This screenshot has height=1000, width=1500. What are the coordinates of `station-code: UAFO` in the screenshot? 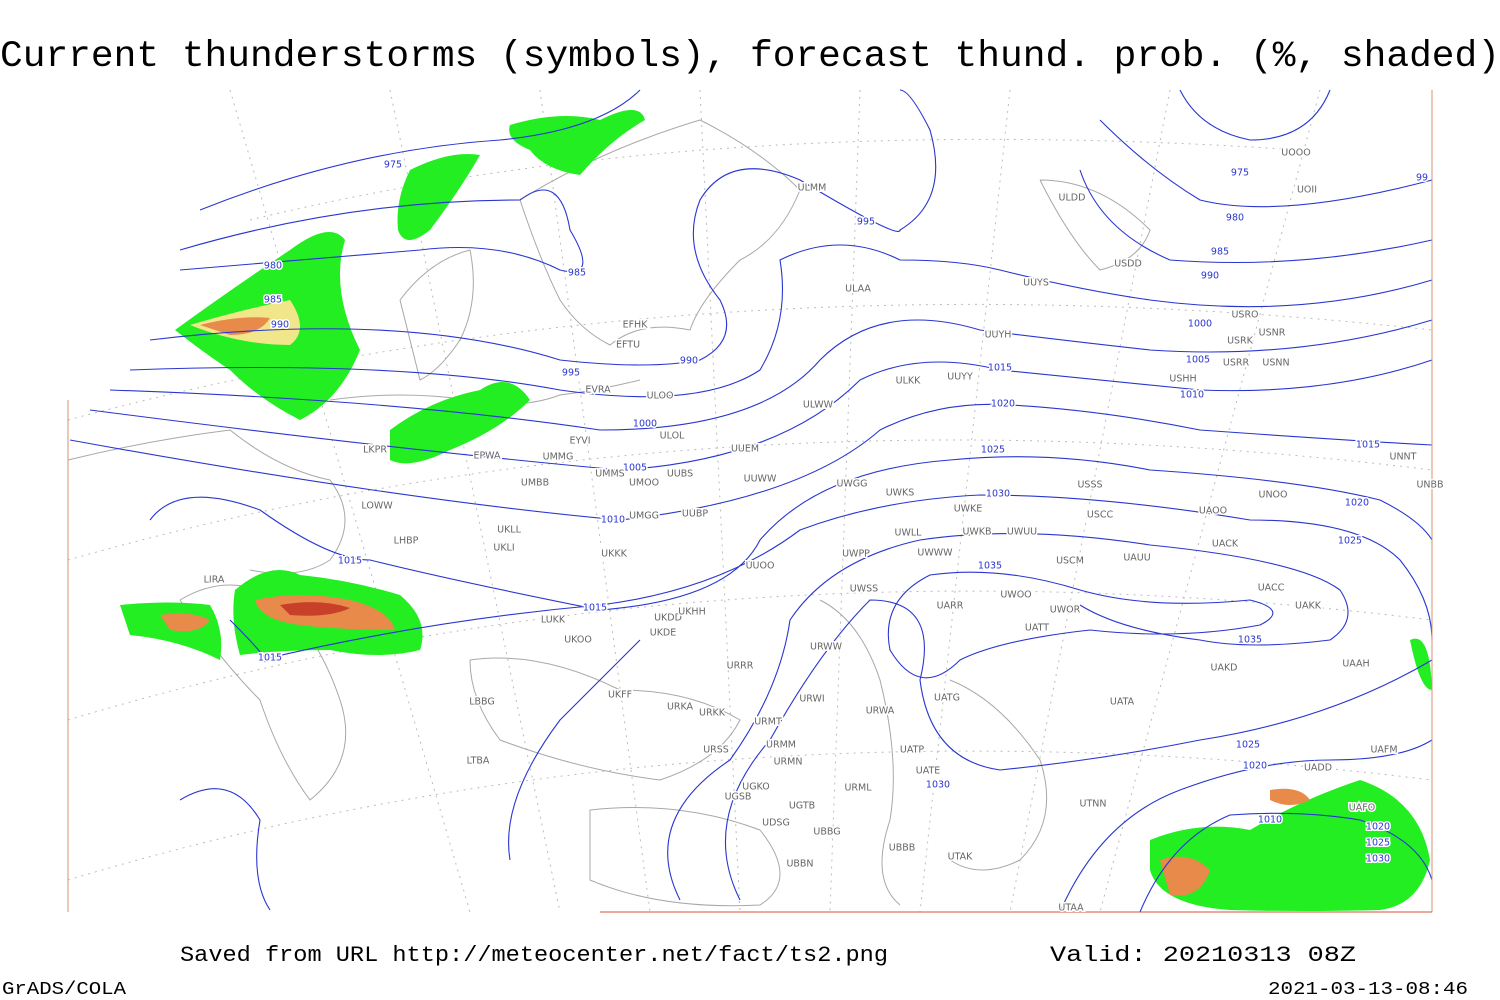 It's located at (1362, 808).